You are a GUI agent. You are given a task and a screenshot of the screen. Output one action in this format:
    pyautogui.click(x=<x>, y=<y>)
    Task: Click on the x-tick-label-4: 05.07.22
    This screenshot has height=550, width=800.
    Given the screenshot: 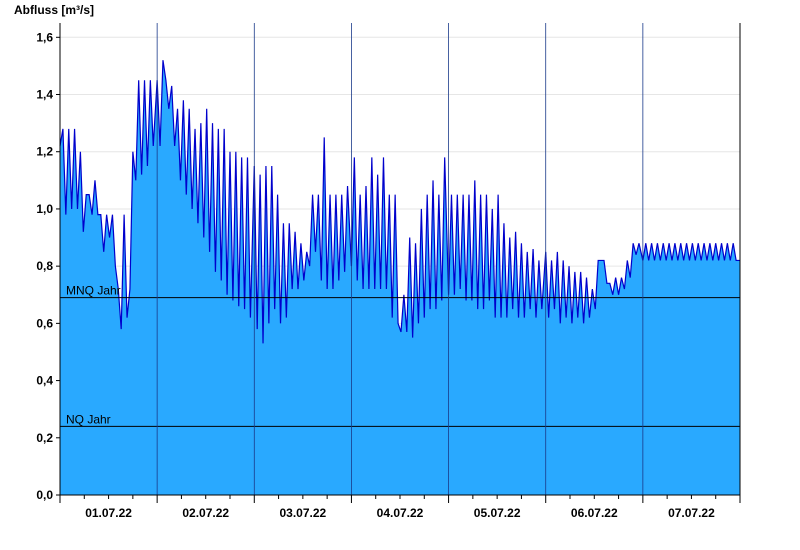 What is the action you would take?
    pyautogui.click(x=497, y=513)
    